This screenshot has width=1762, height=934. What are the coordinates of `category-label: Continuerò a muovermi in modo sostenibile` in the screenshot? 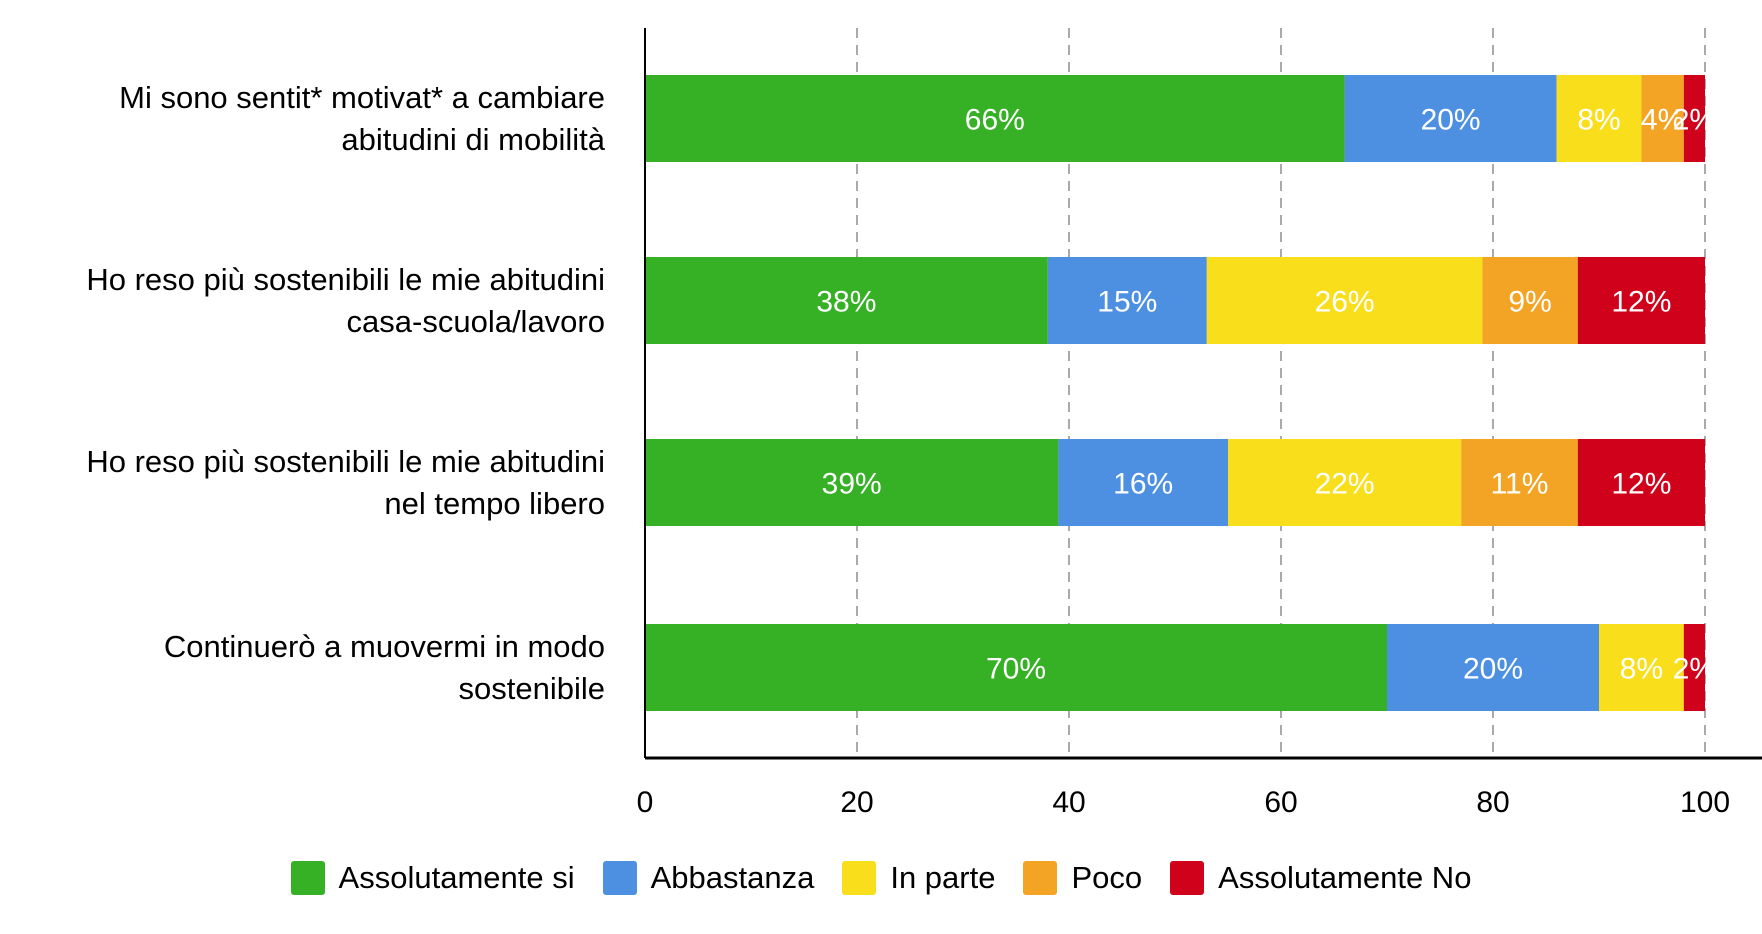 It's located at (305, 668).